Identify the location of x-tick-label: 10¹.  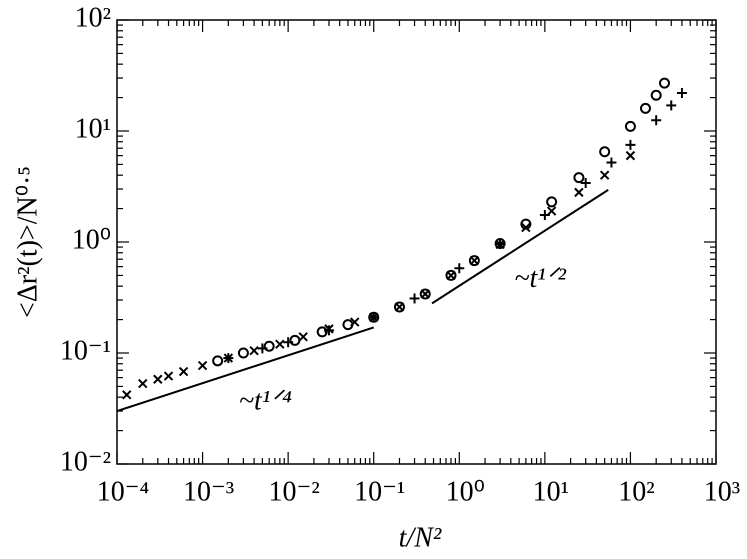
(551, 491).